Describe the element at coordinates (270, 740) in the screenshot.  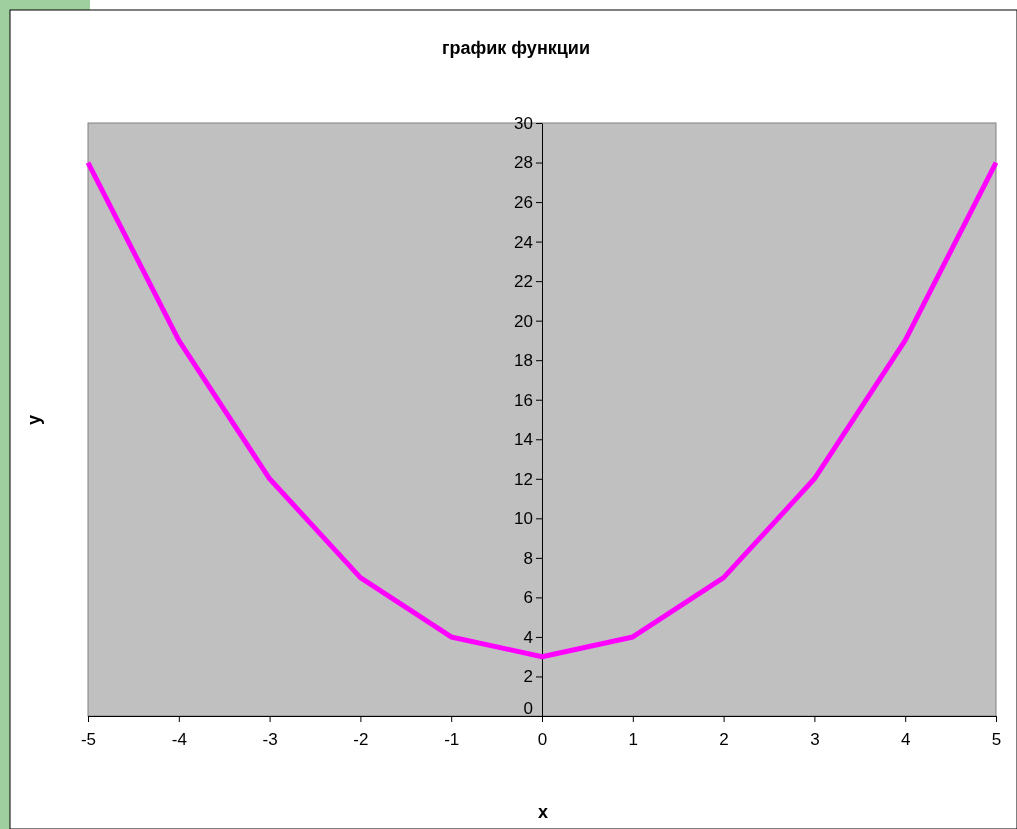
I see `x-tick-label: -3` at that location.